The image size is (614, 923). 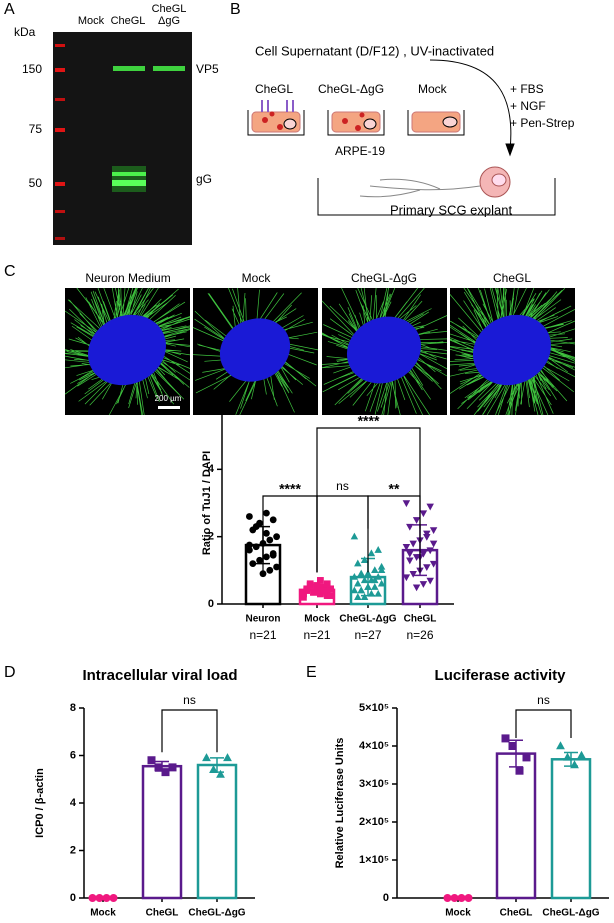 What do you see at coordinates (290, 489) in the screenshot?
I see `significance-label: ****` at bounding box center [290, 489].